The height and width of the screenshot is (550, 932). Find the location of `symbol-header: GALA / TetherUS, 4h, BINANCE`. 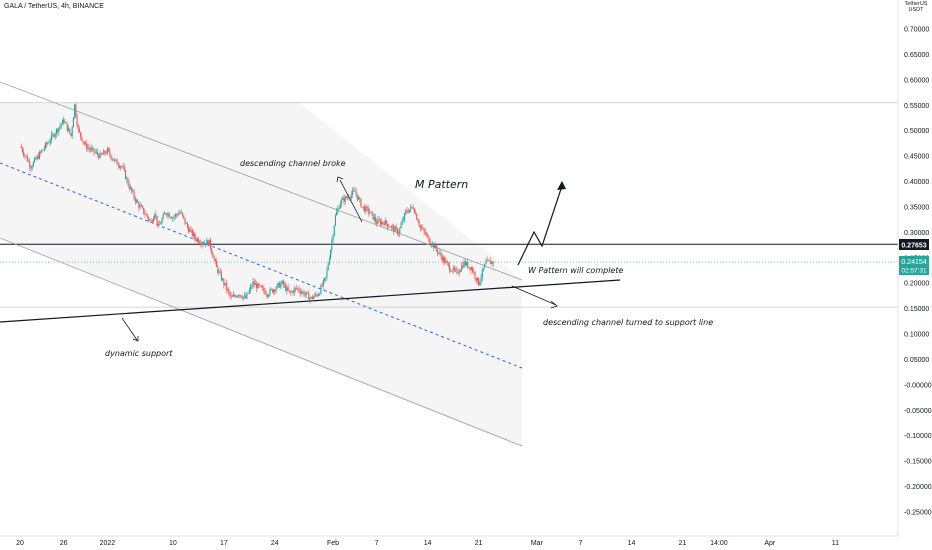

symbol-header: GALA / TetherUS, 4h, BINANCE is located at coordinates (54, 6).